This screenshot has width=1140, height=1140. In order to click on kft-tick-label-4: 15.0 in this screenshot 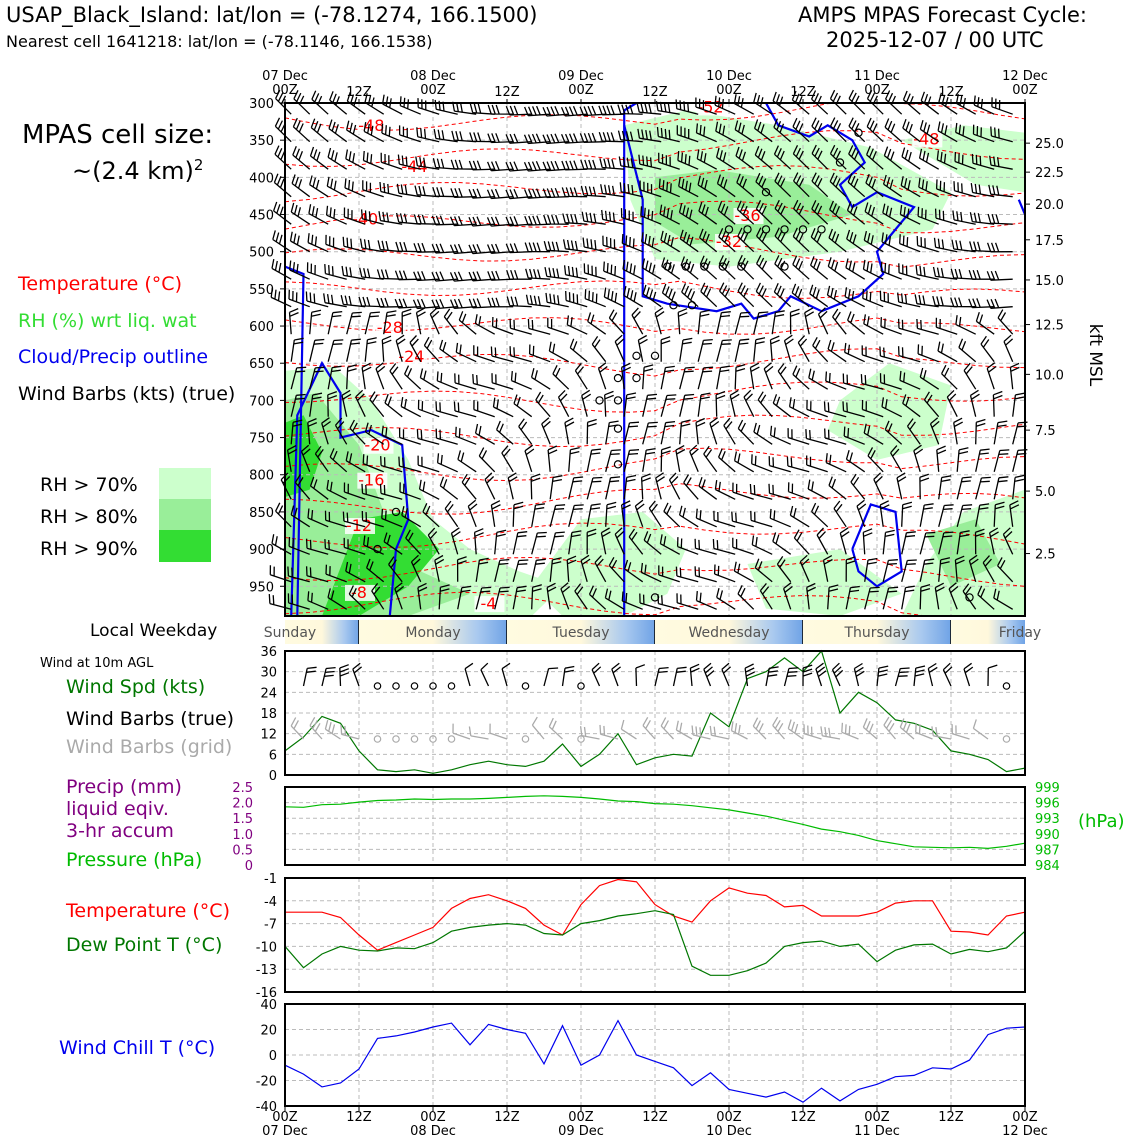, I will do `click(1049, 281)`.